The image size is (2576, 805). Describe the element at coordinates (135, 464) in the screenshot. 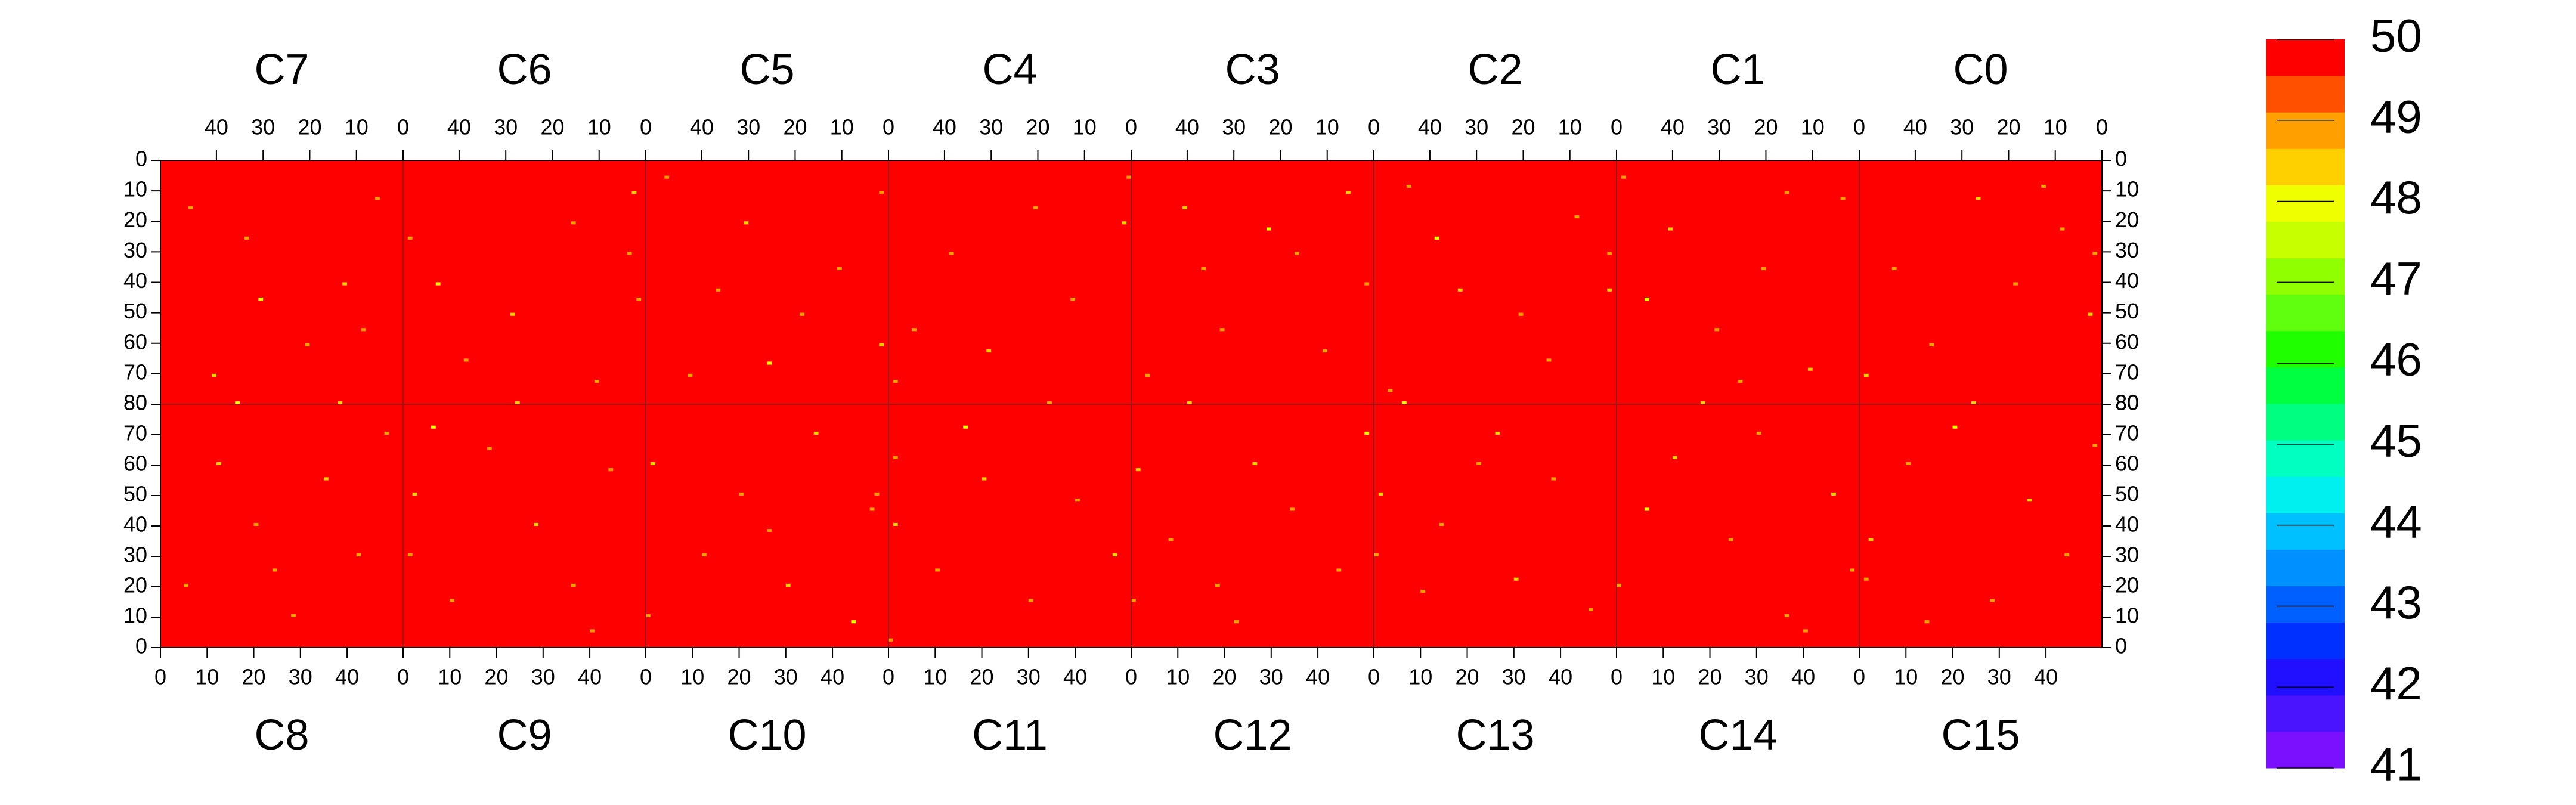

I see `y-tick-label: 60` at that location.